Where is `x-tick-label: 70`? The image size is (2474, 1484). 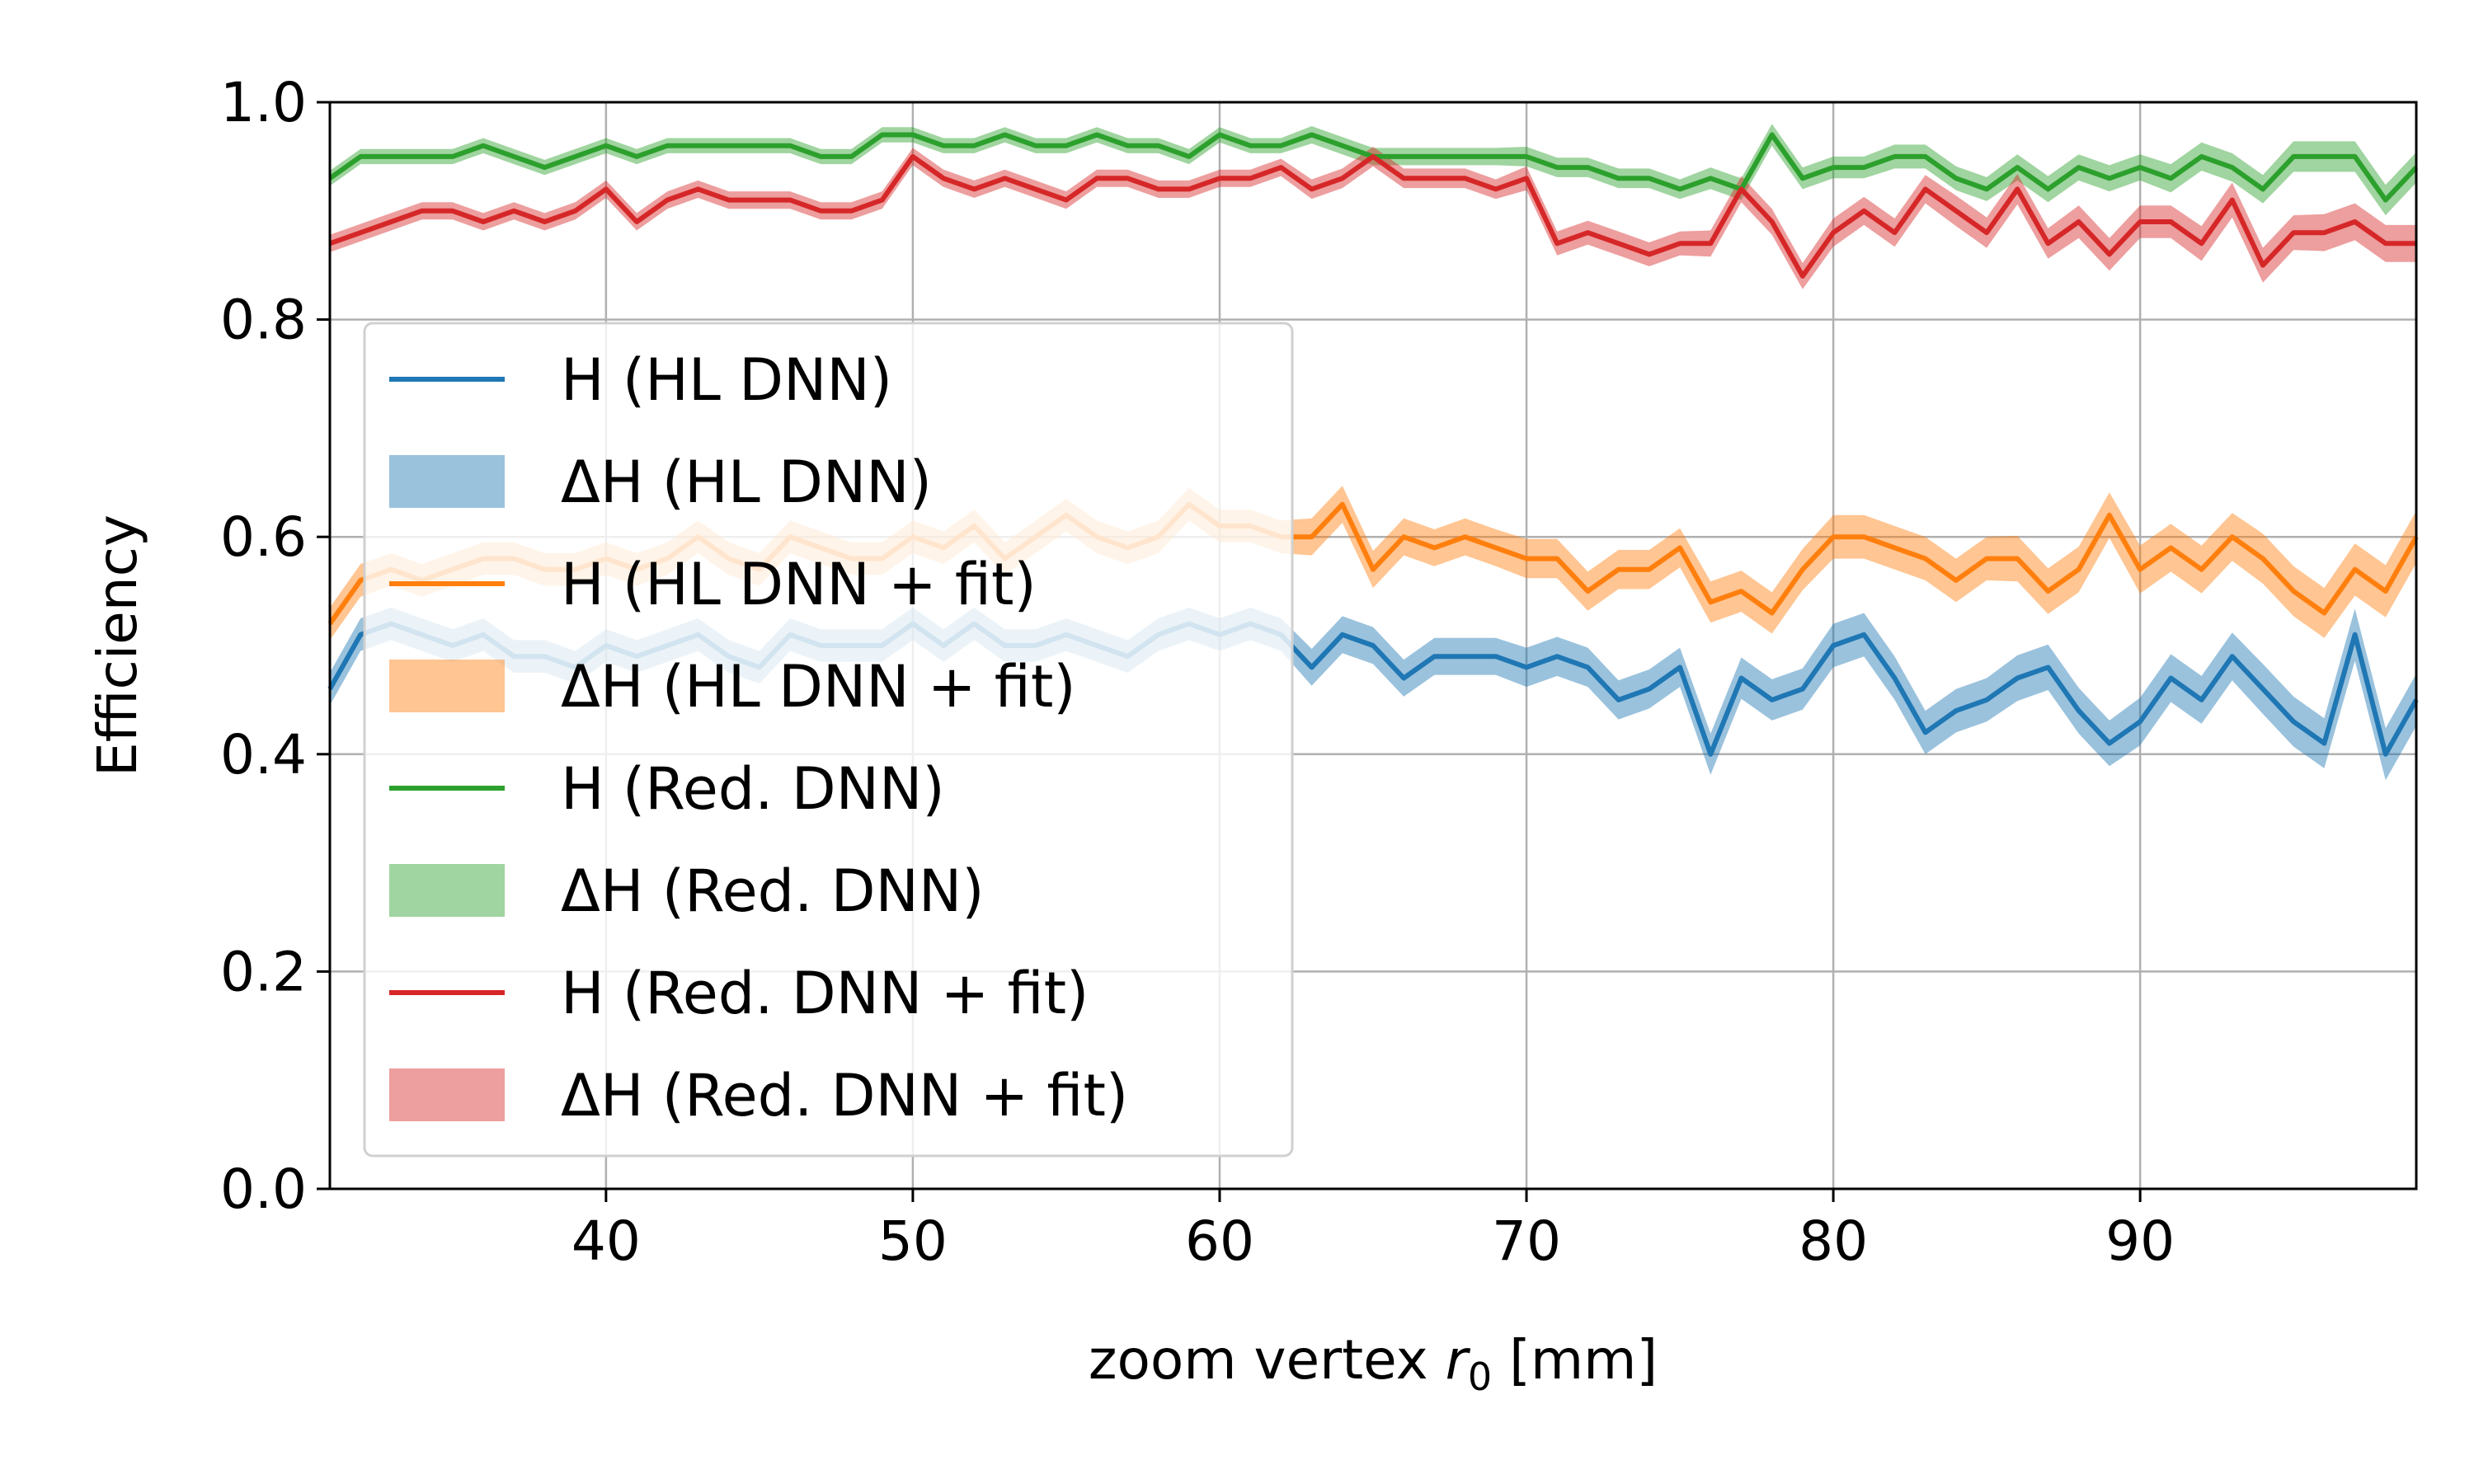
x-tick-label: 70 is located at coordinates (1526, 1241).